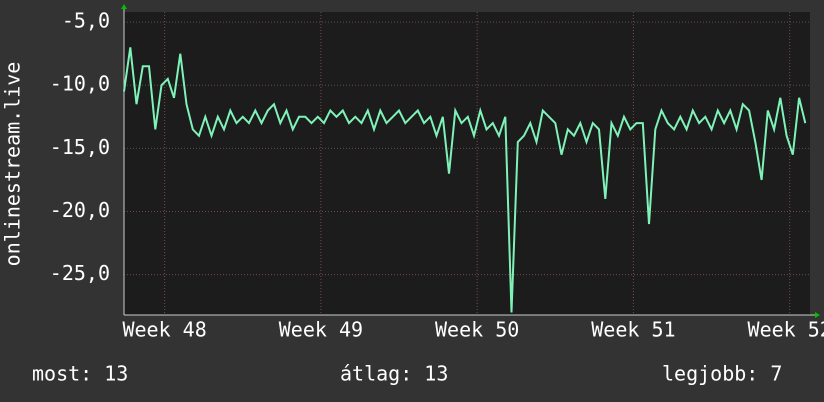 Image resolution: width=824 pixels, height=402 pixels. What do you see at coordinates (13, 164) in the screenshot?
I see `y-axis-label: onlinestream.live` at bounding box center [13, 164].